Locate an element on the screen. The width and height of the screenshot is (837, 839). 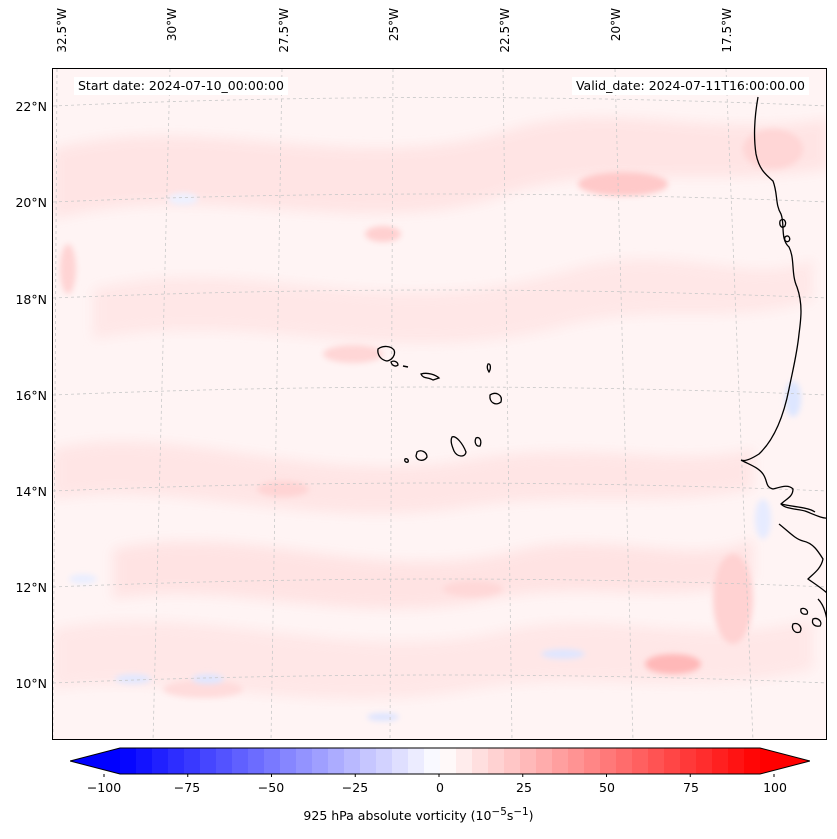
longitude-label: 32.5°W is located at coordinates (62, 30).